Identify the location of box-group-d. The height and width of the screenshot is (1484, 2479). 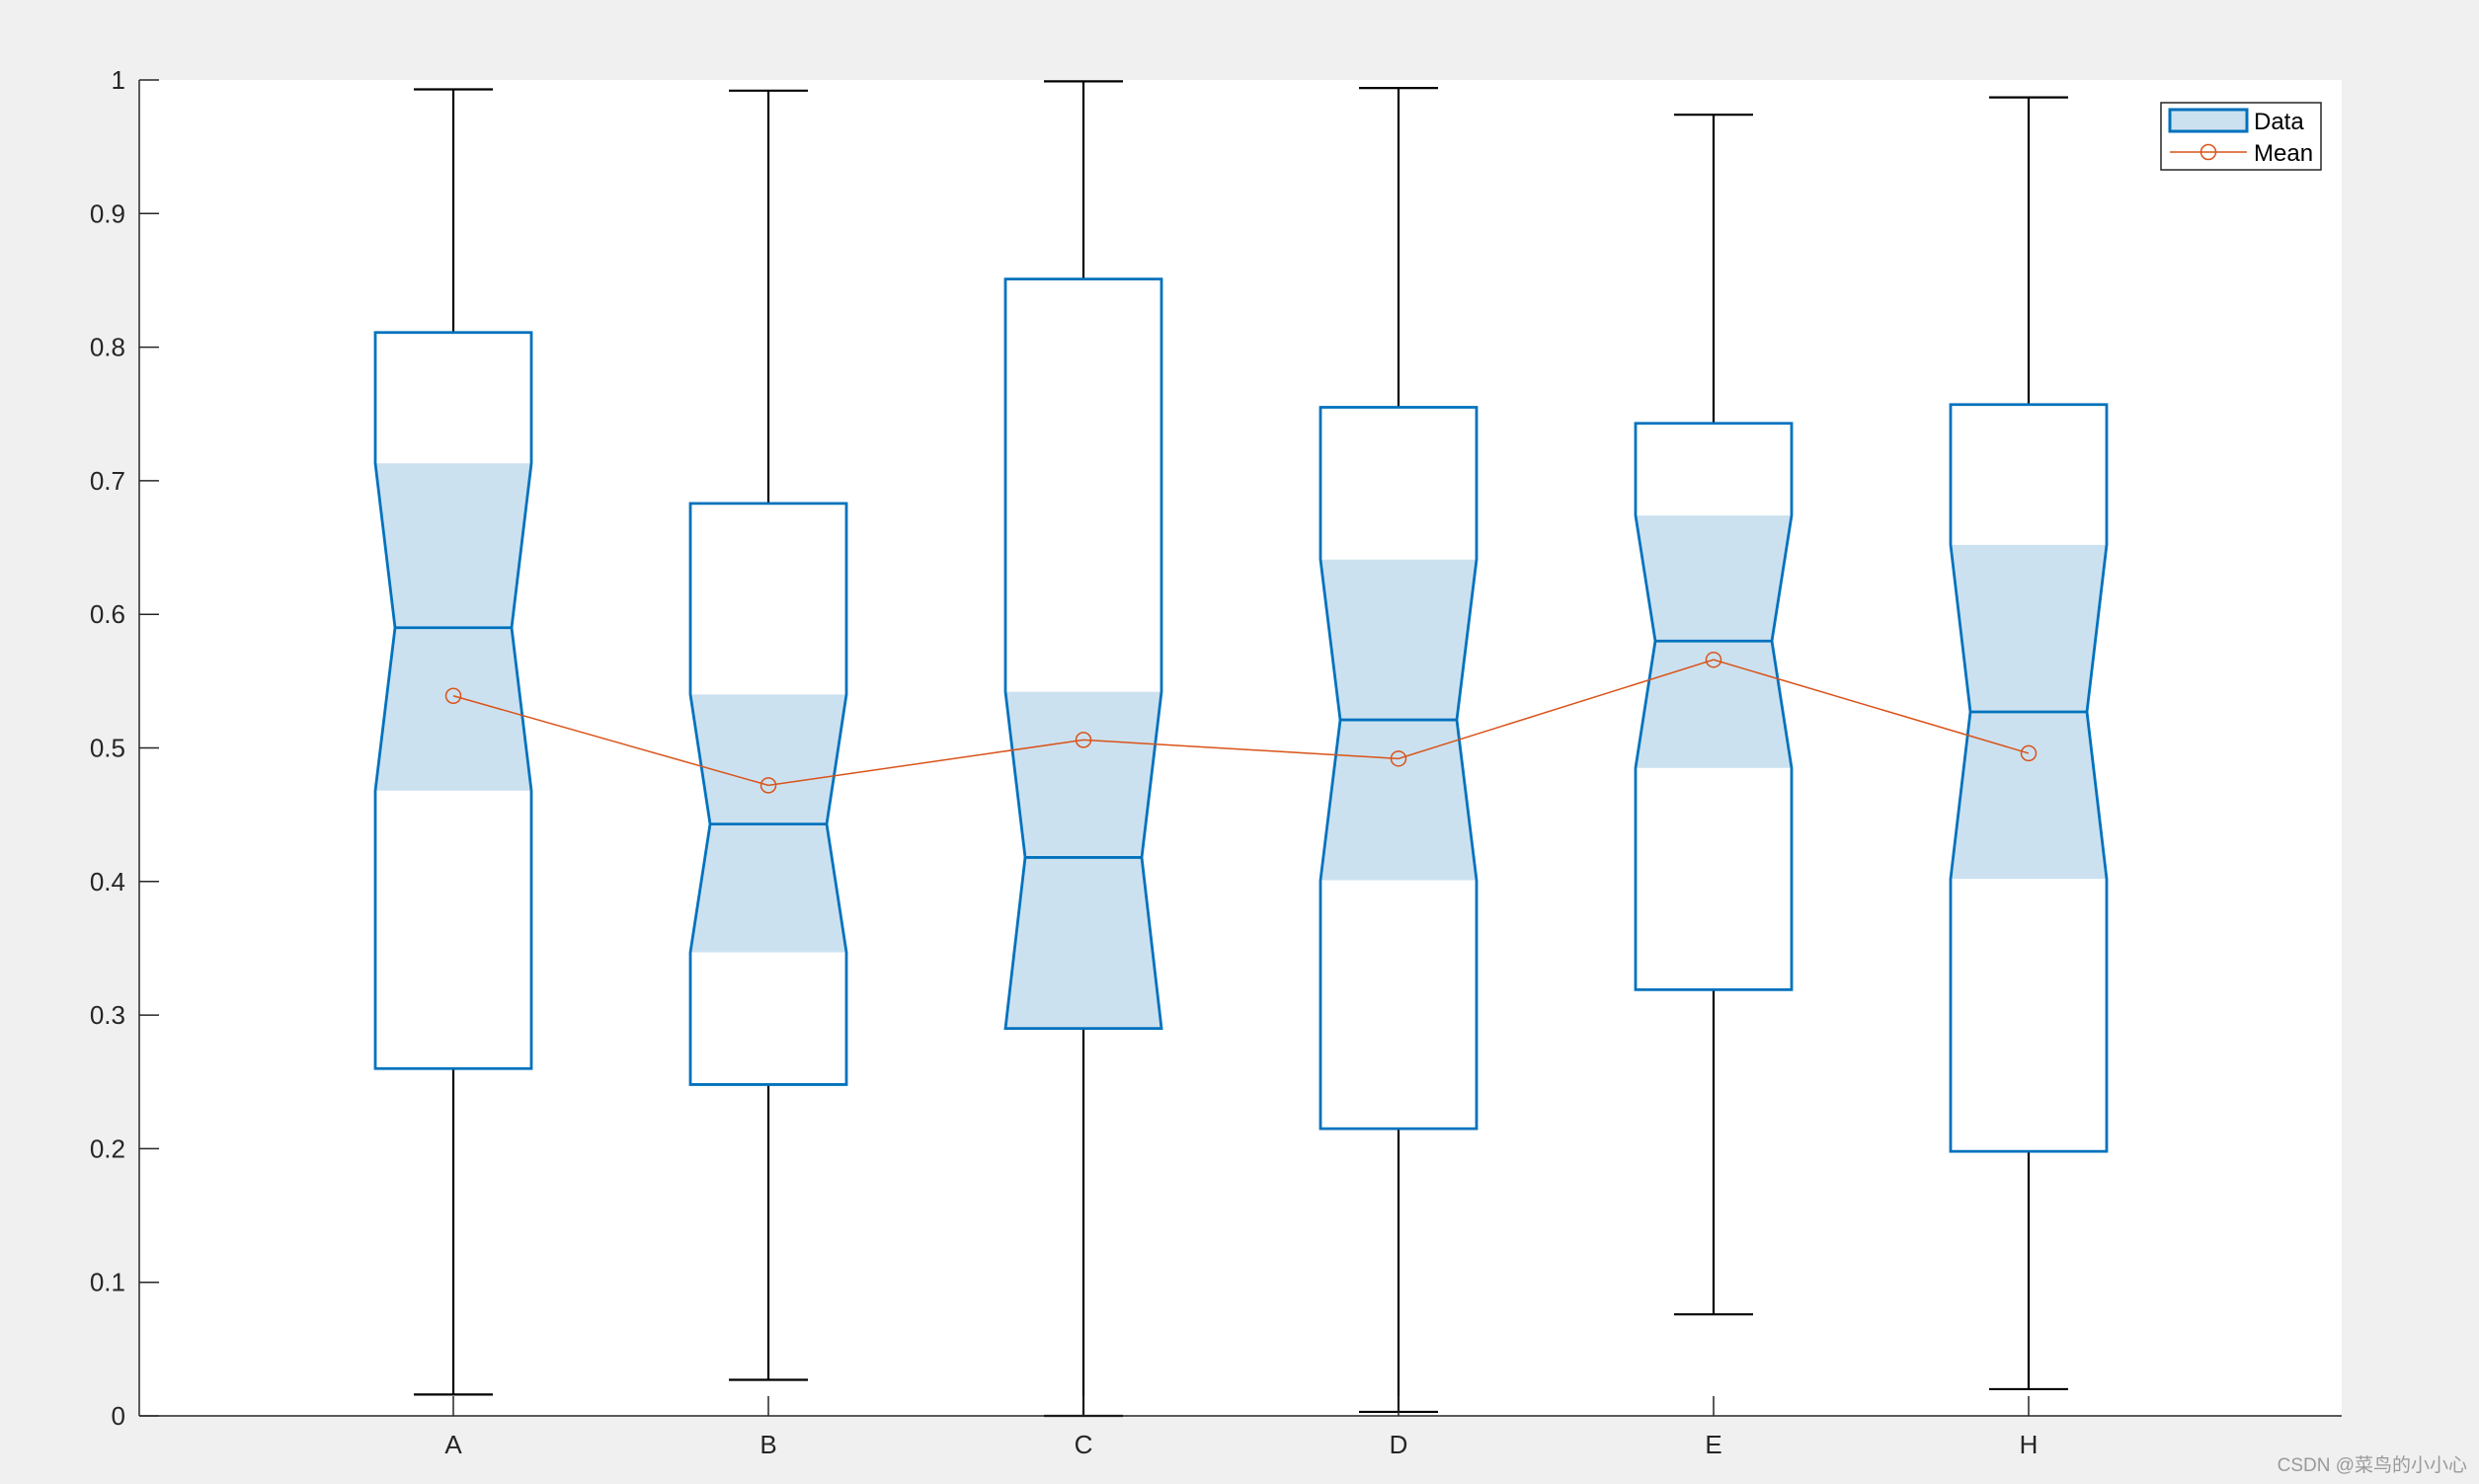
(1399, 751).